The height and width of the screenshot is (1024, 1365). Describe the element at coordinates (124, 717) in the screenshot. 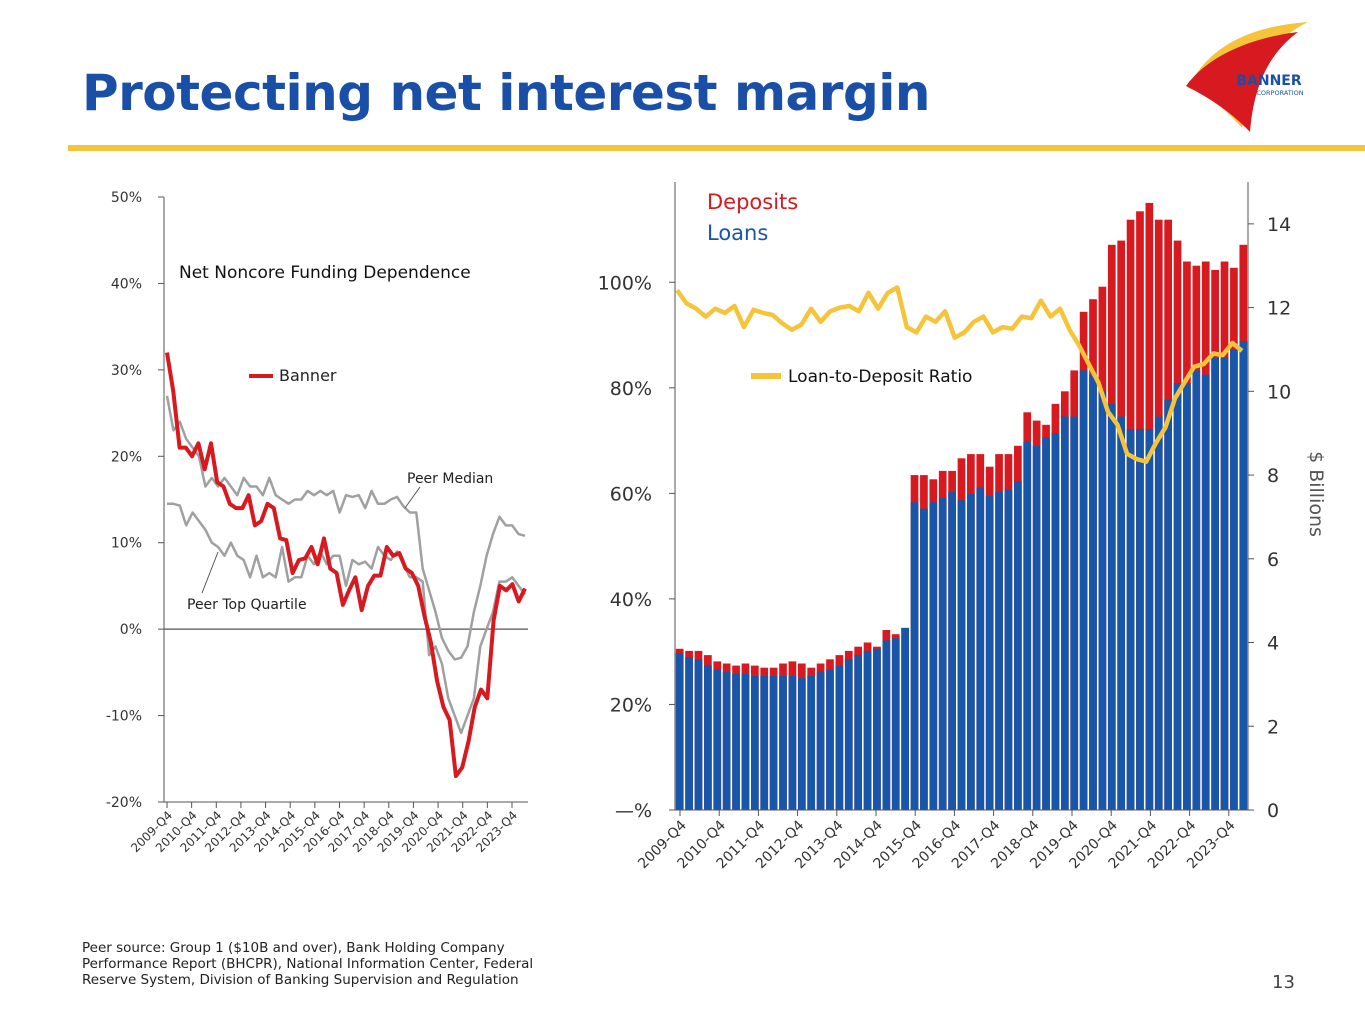

I see `y-tick-label: -10%` at that location.